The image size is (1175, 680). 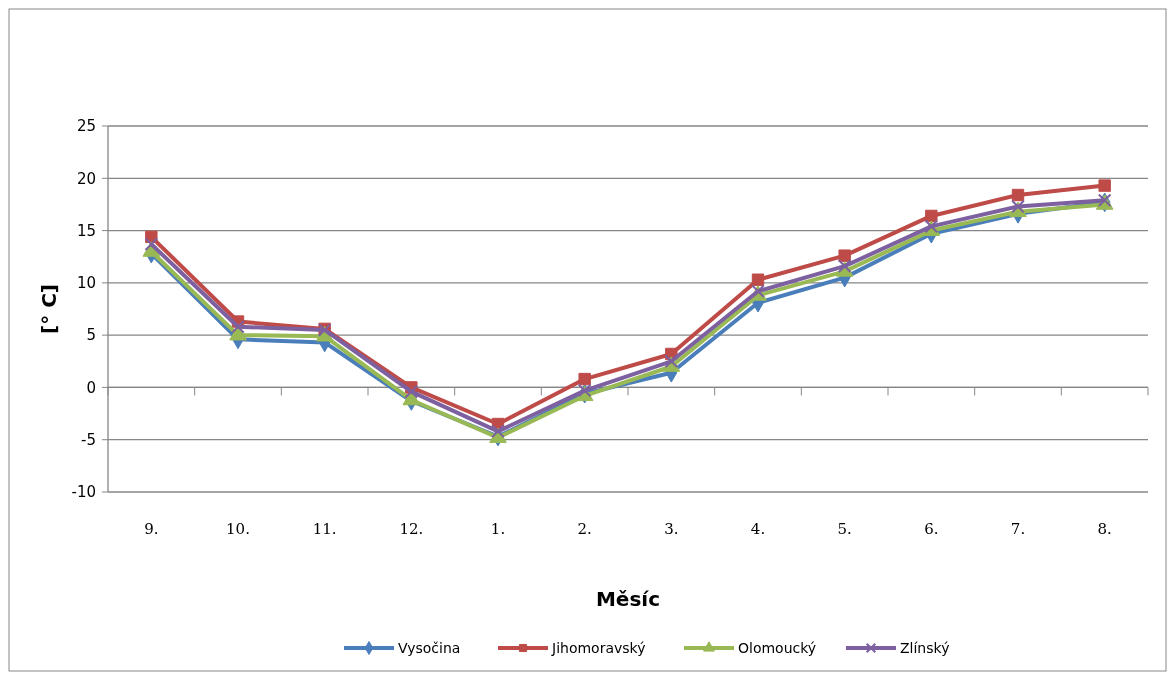 I want to click on x-axis-title: Měsíc, so click(x=628, y=599).